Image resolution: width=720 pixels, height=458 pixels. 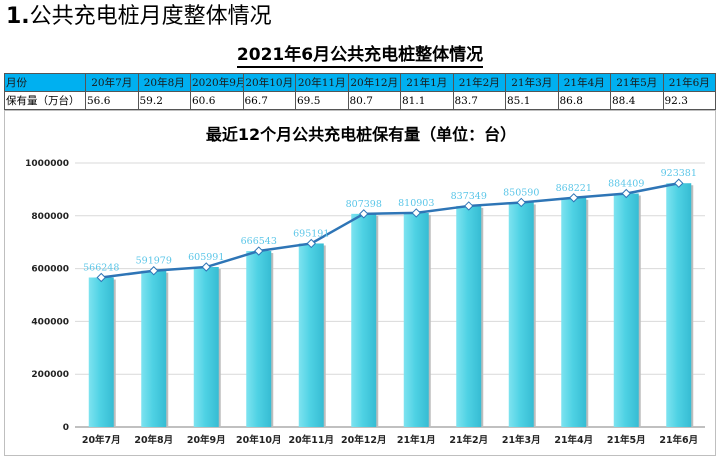 I want to click on x-tick-label: 20年7月, so click(x=101, y=440).